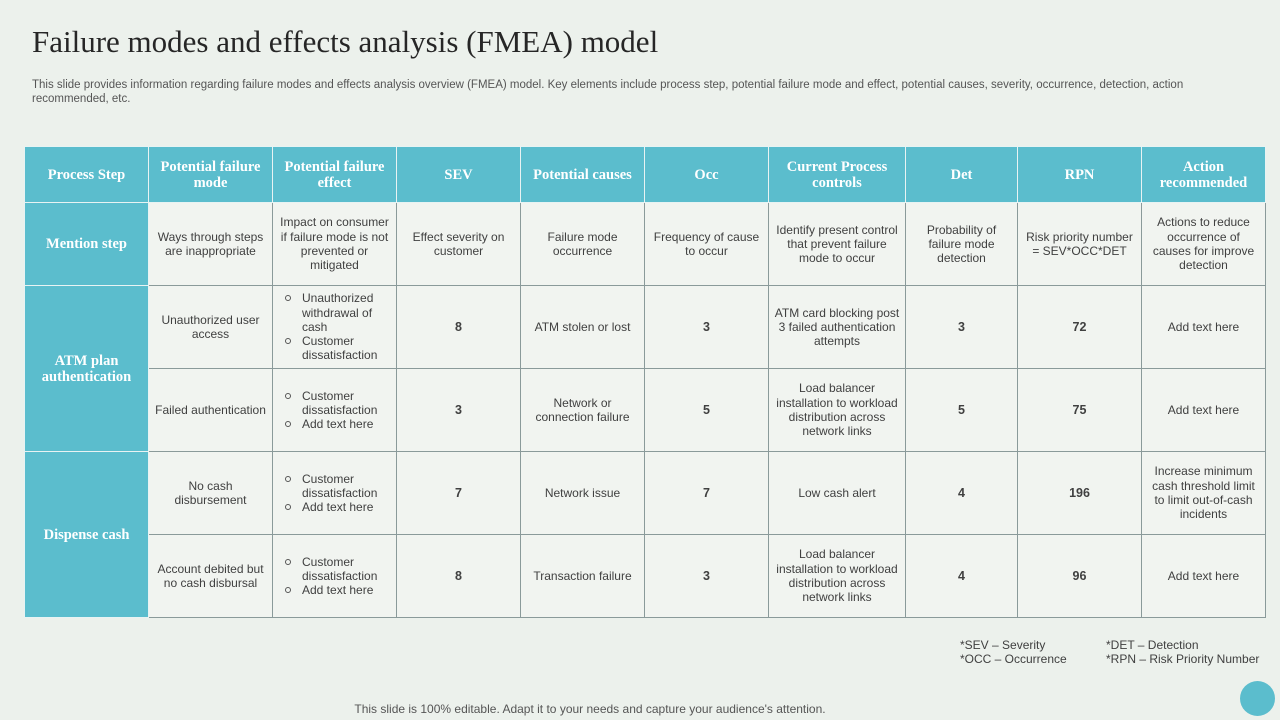 The width and height of the screenshot is (1280, 720). Describe the element at coordinates (961, 244) in the screenshot. I see `cell-det: Probability of failure mode detection` at that location.